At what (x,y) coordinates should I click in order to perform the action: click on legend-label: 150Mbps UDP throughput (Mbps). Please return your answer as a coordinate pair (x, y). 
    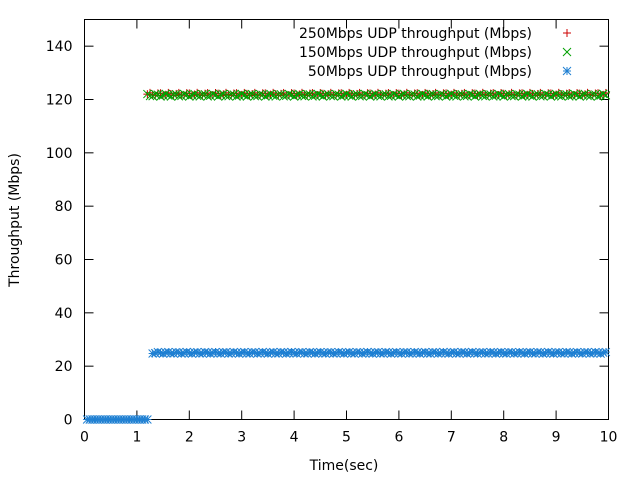
    Looking at the image, I should click on (415, 53).